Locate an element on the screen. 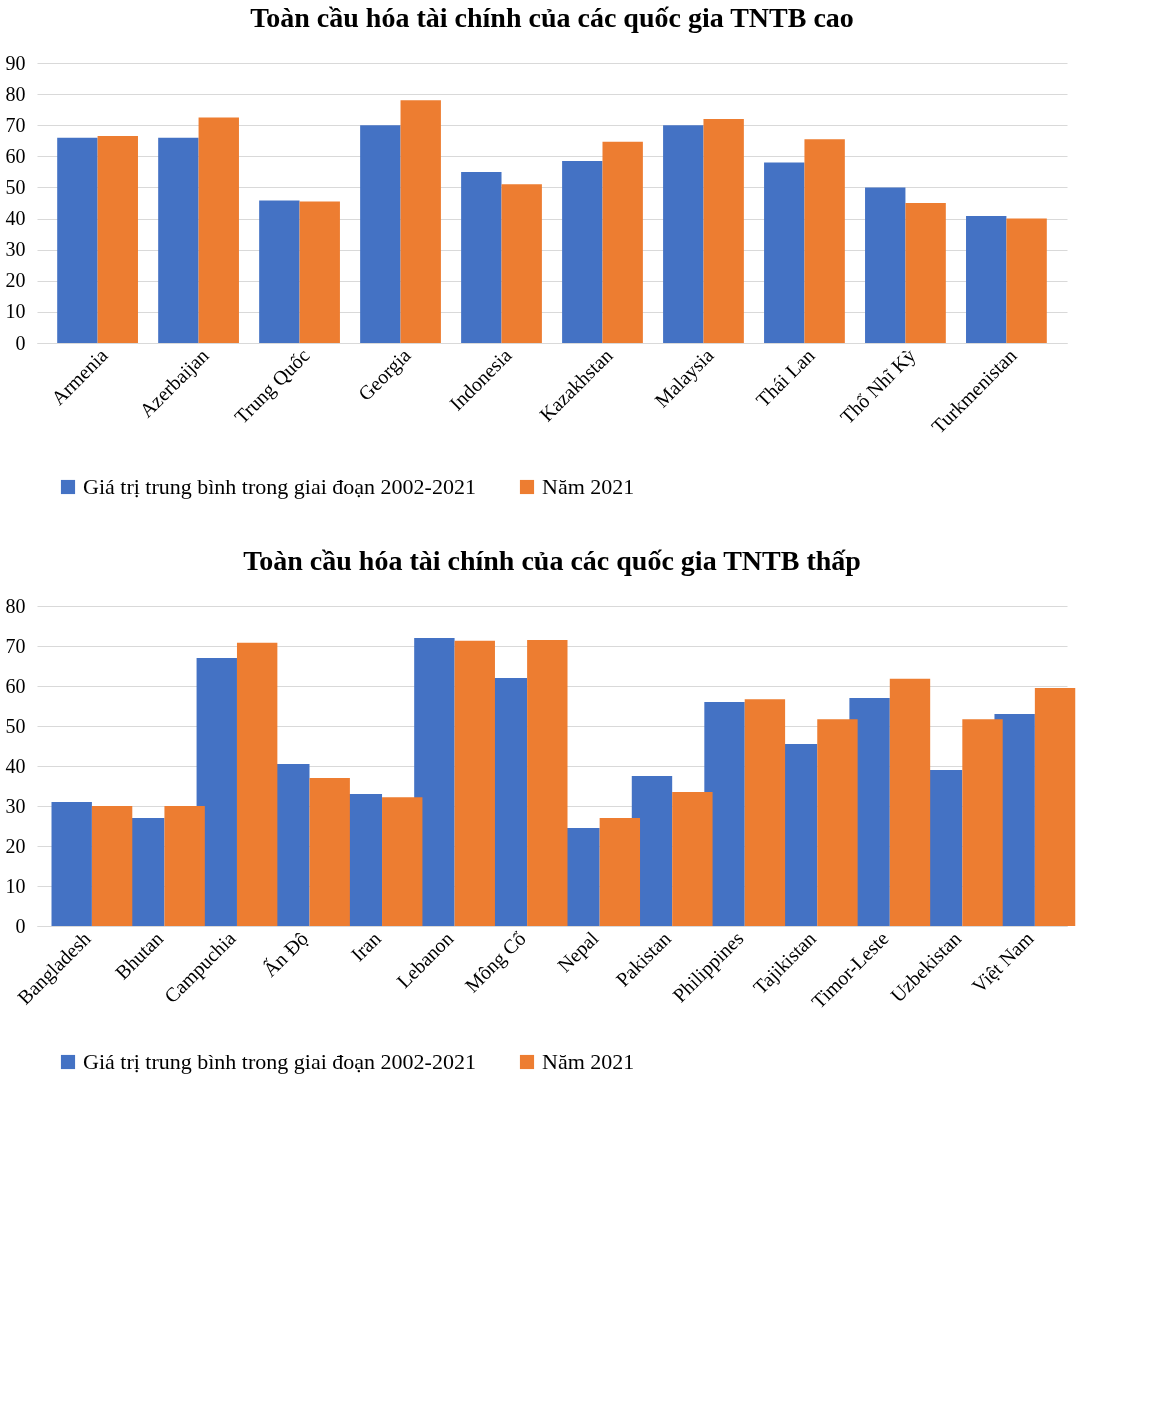 The height and width of the screenshot is (1411, 1168). chart-title: Toàn cầu hóa tài chính của các quốc gia TNTB thấp is located at coordinates (552, 560).